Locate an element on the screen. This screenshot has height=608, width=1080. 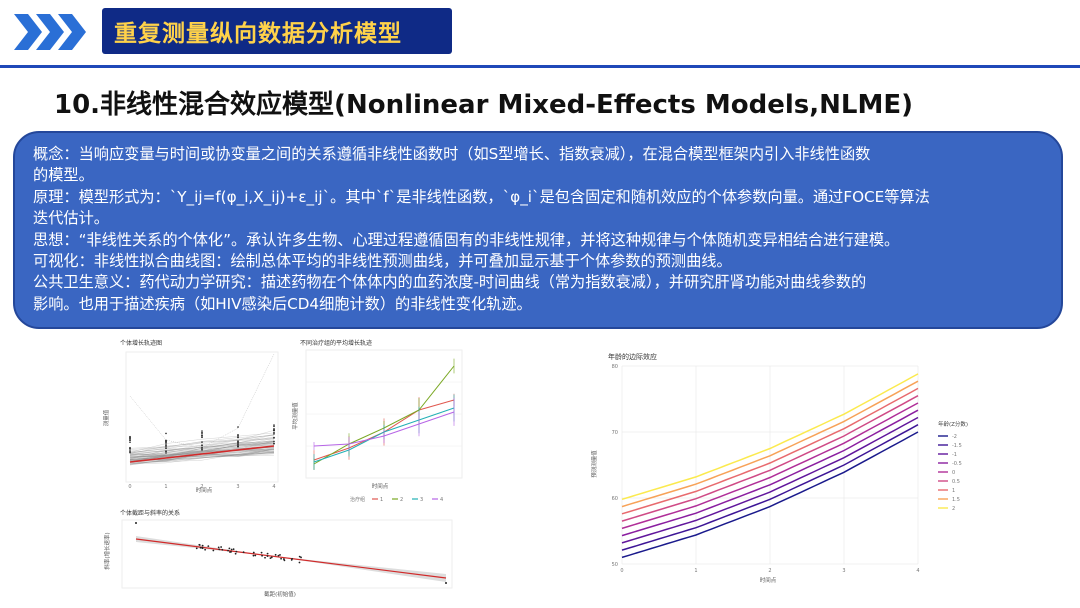
fig3-ylabel: 斜率(增长速率) is located at coordinates (107, 550).